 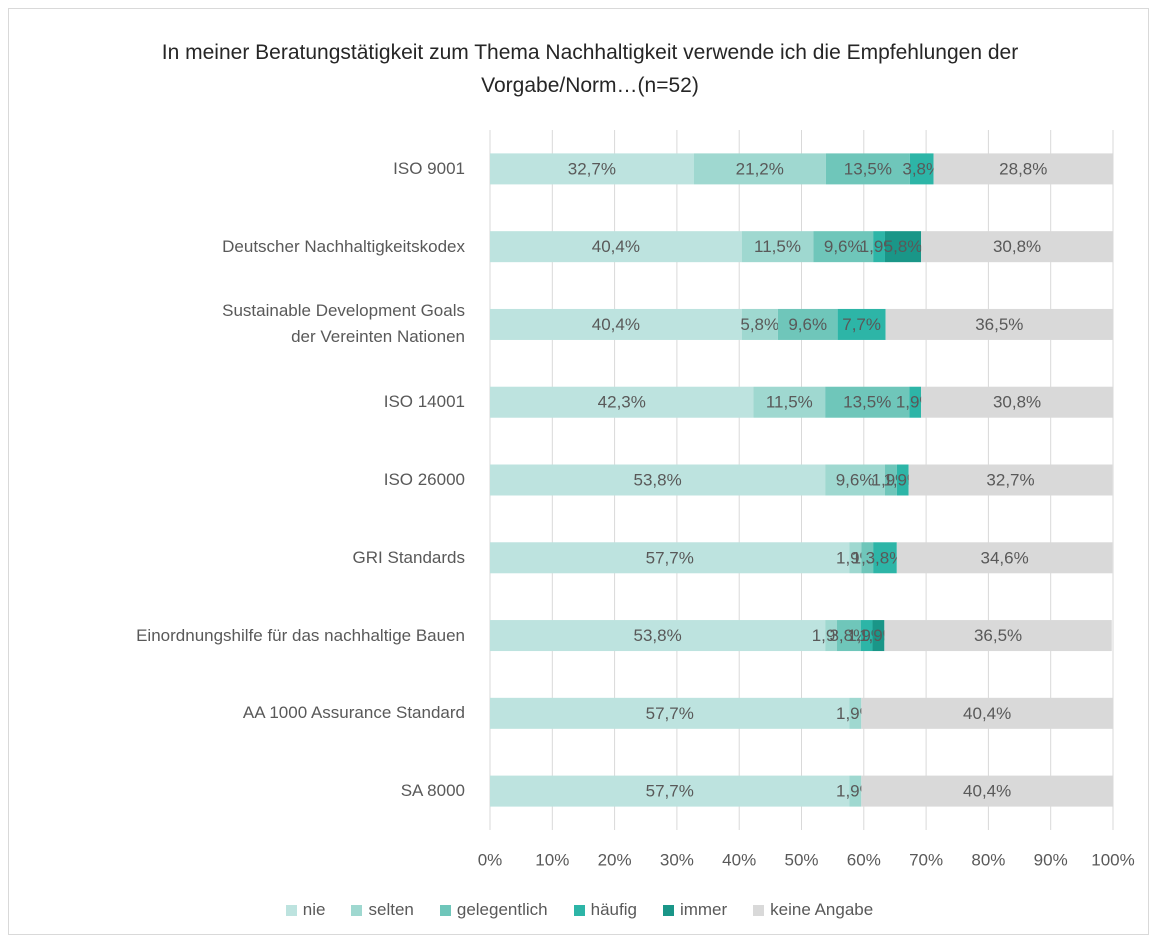 I want to click on legend-label: häufig, so click(x=613, y=909).